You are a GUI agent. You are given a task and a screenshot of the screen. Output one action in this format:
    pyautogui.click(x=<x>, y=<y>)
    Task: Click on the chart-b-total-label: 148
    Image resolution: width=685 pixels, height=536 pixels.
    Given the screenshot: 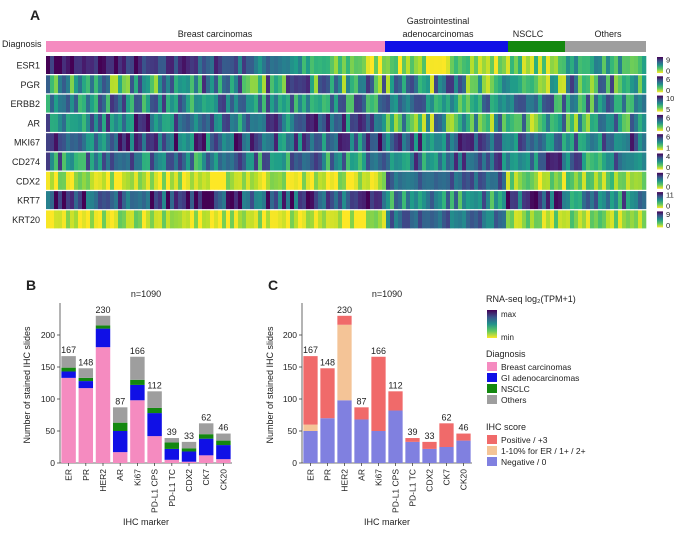 What is the action you would take?
    pyautogui.click(x=85, y=362)
    